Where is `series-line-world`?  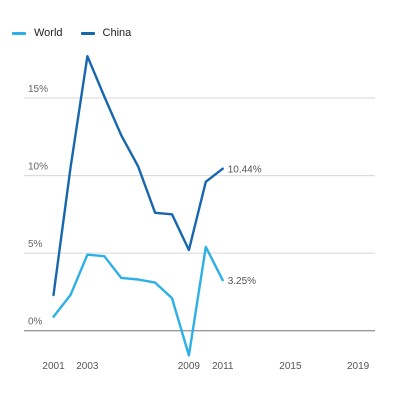 series-line-world is located at coordinates (138, 301).